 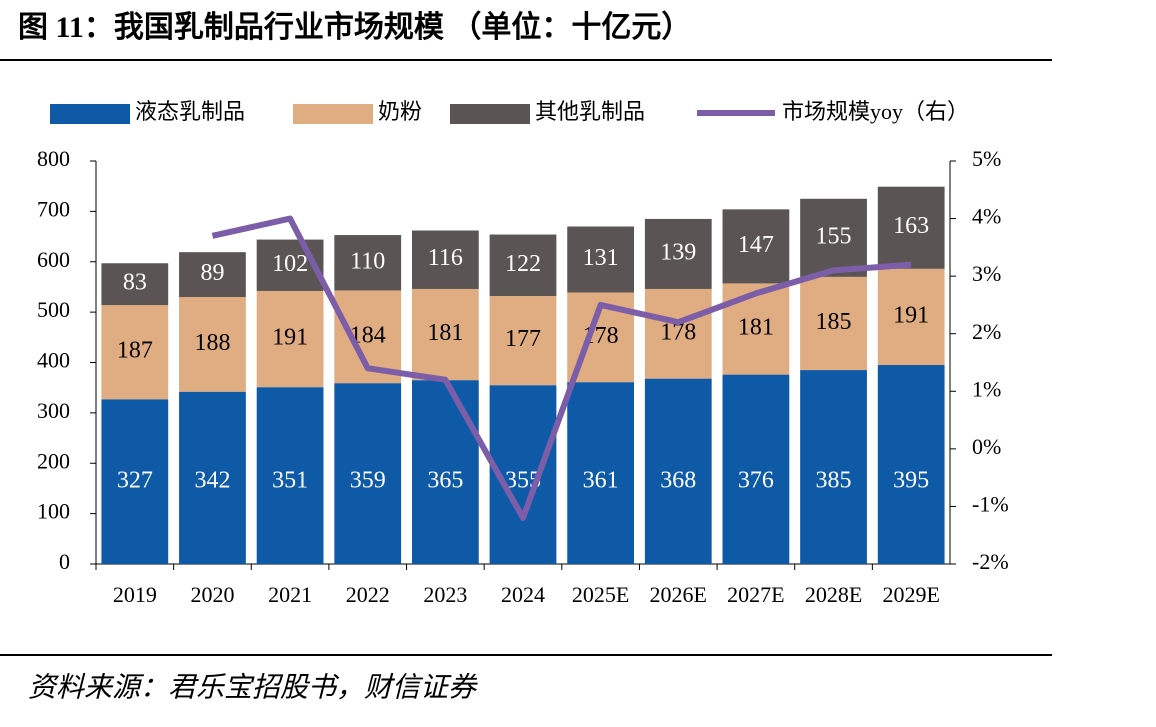 I want to click on y2-tick-label: 5%, so click(x=986, y=158).